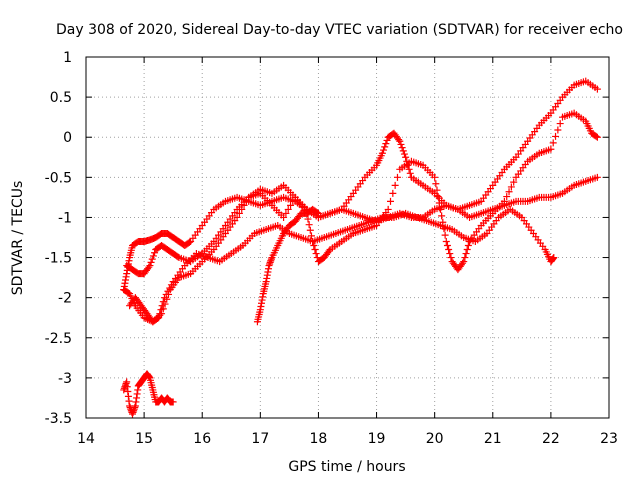 This screenshot has width=640, height=480. Describe the element at coordinates (377, 439) in the screenshot. I see `x-tick-label: 19` at that location.